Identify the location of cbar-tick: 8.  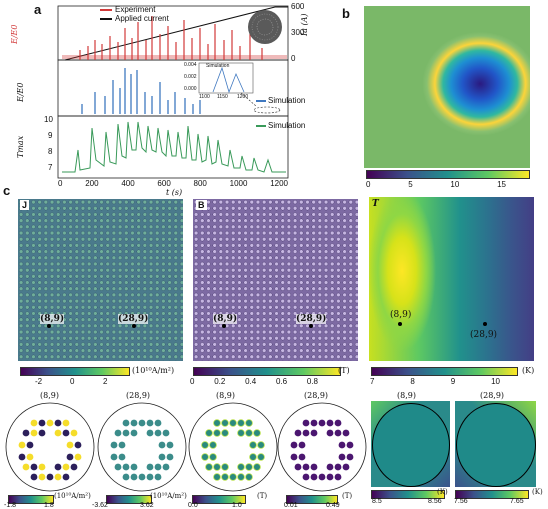
(412, 381).